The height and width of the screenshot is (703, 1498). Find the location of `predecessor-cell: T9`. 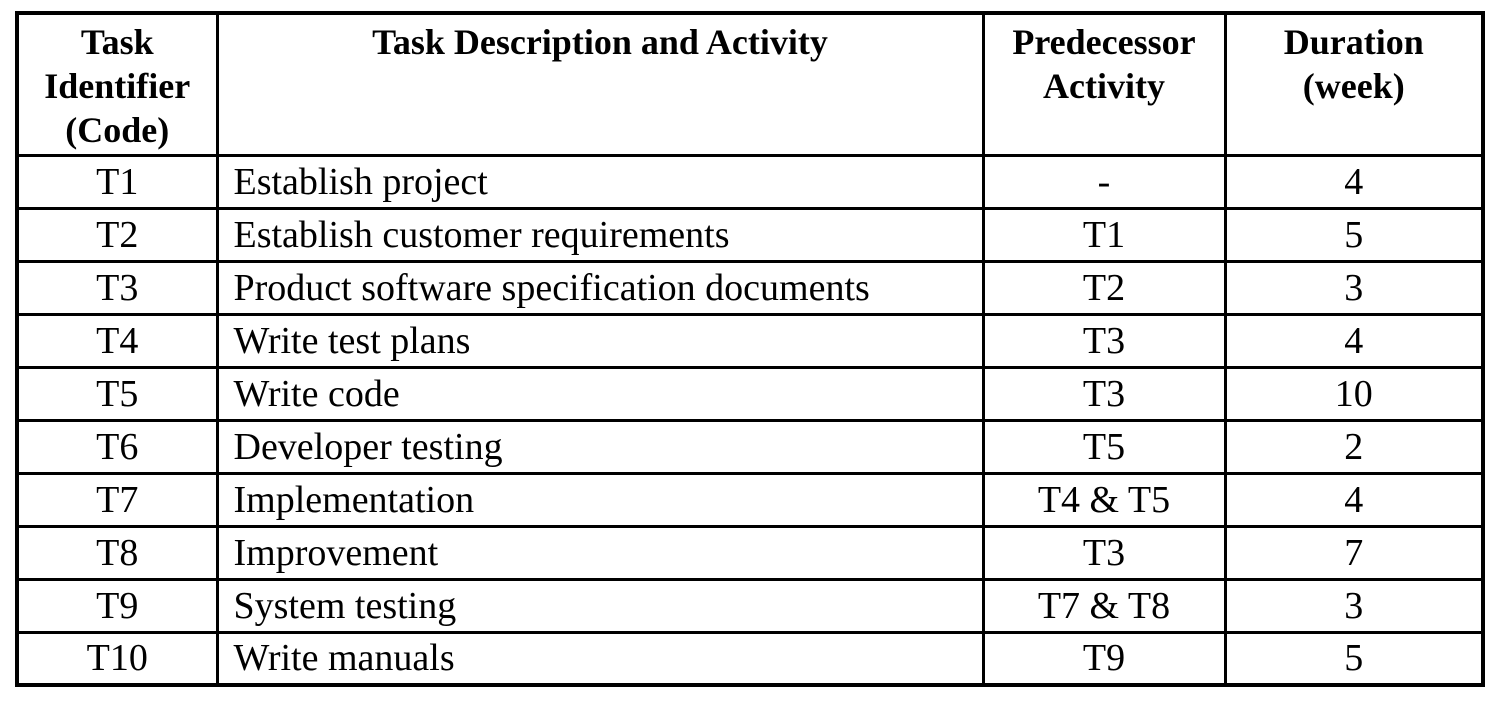

predecessor-cell: T9 is located at coordinates (1104, 658).